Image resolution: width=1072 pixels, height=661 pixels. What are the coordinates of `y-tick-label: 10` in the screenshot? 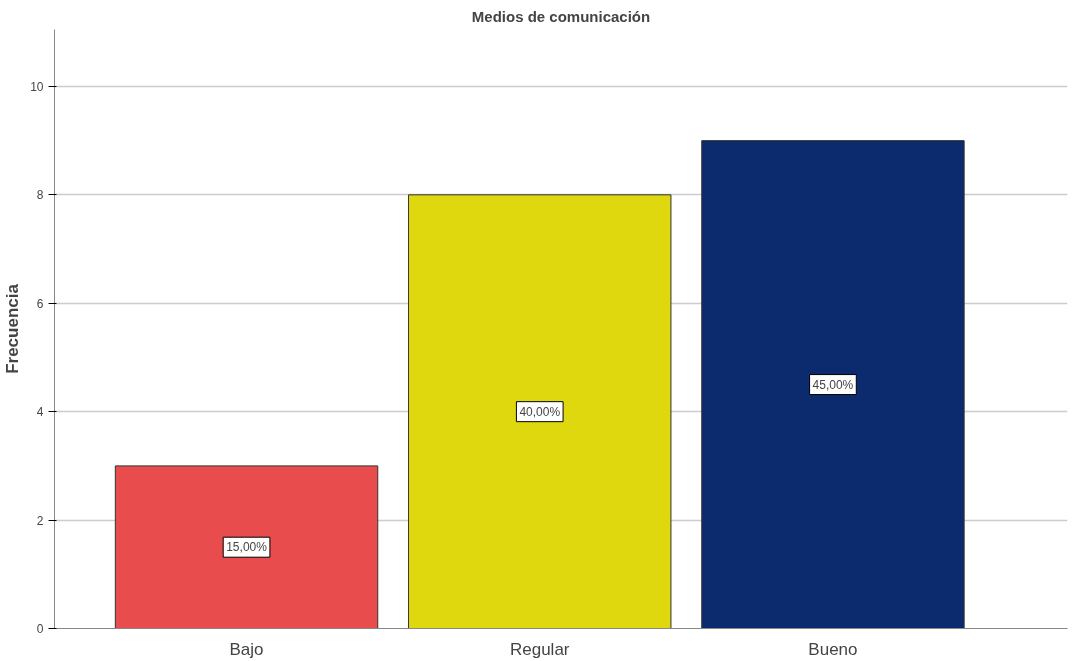 It's located at (37, 86).